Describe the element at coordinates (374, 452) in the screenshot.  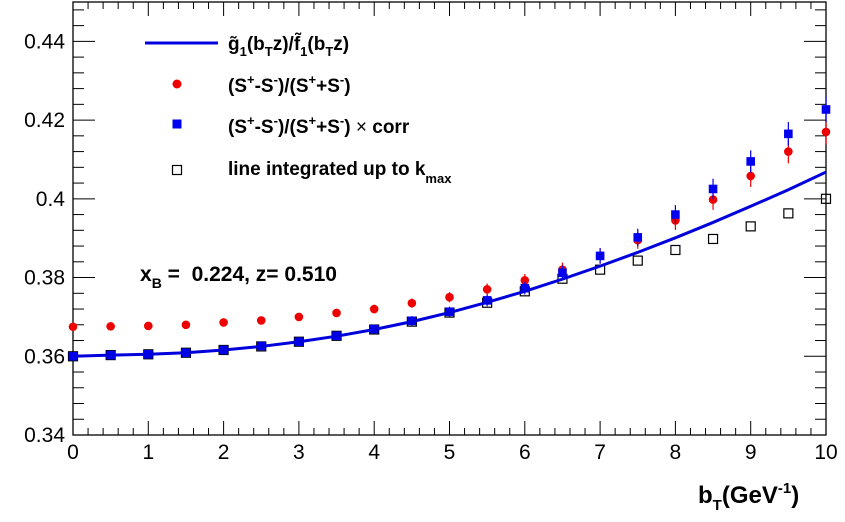
I see `x-tick-label: 4` at that location.